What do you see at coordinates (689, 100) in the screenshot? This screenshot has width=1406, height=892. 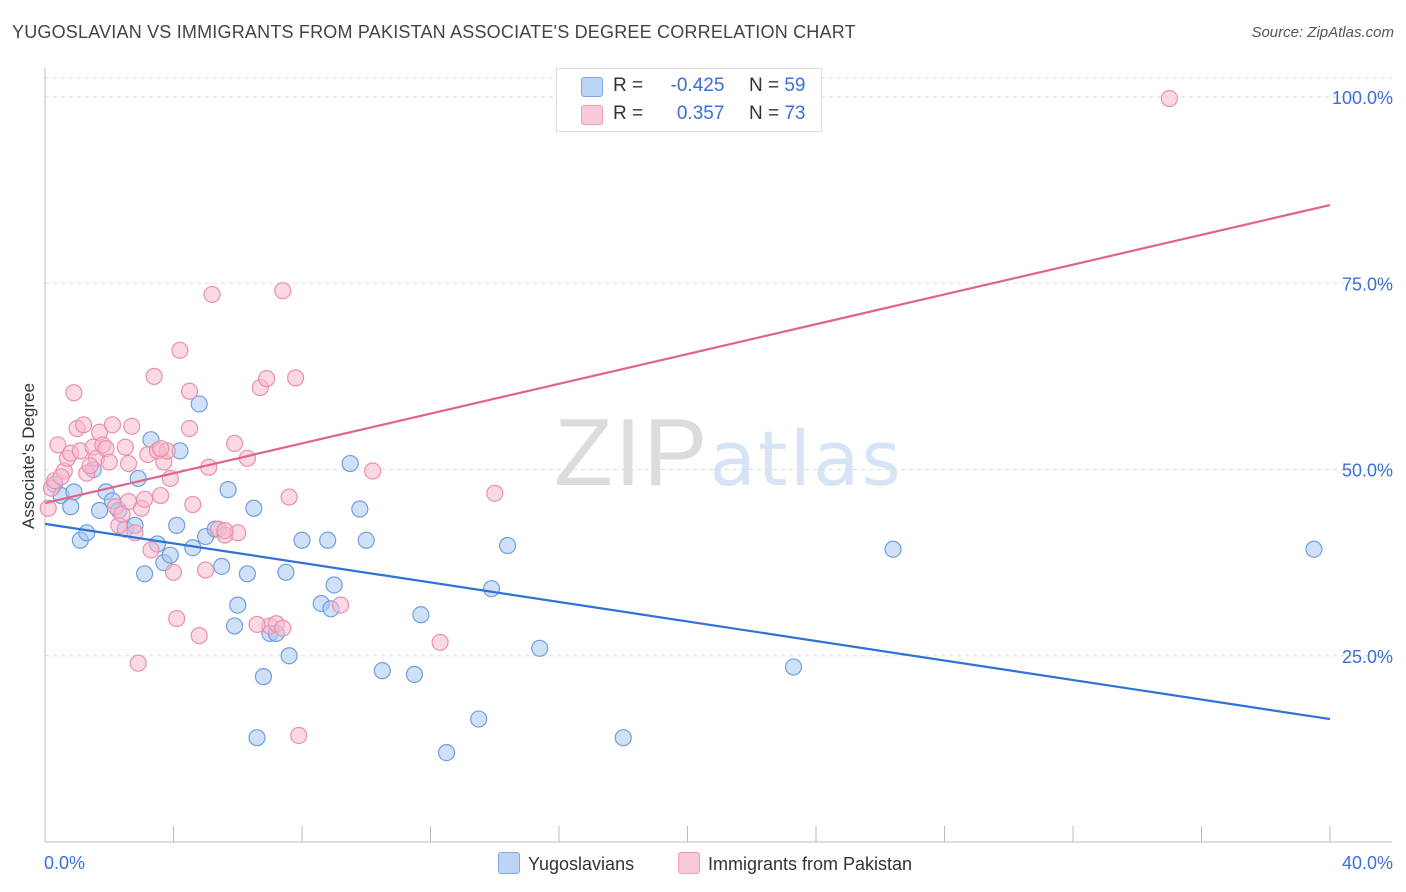 I see `correlation-legend: R = -0.425 N = 59 R = 0.357 N = 73` at bounding box center [689, 100].